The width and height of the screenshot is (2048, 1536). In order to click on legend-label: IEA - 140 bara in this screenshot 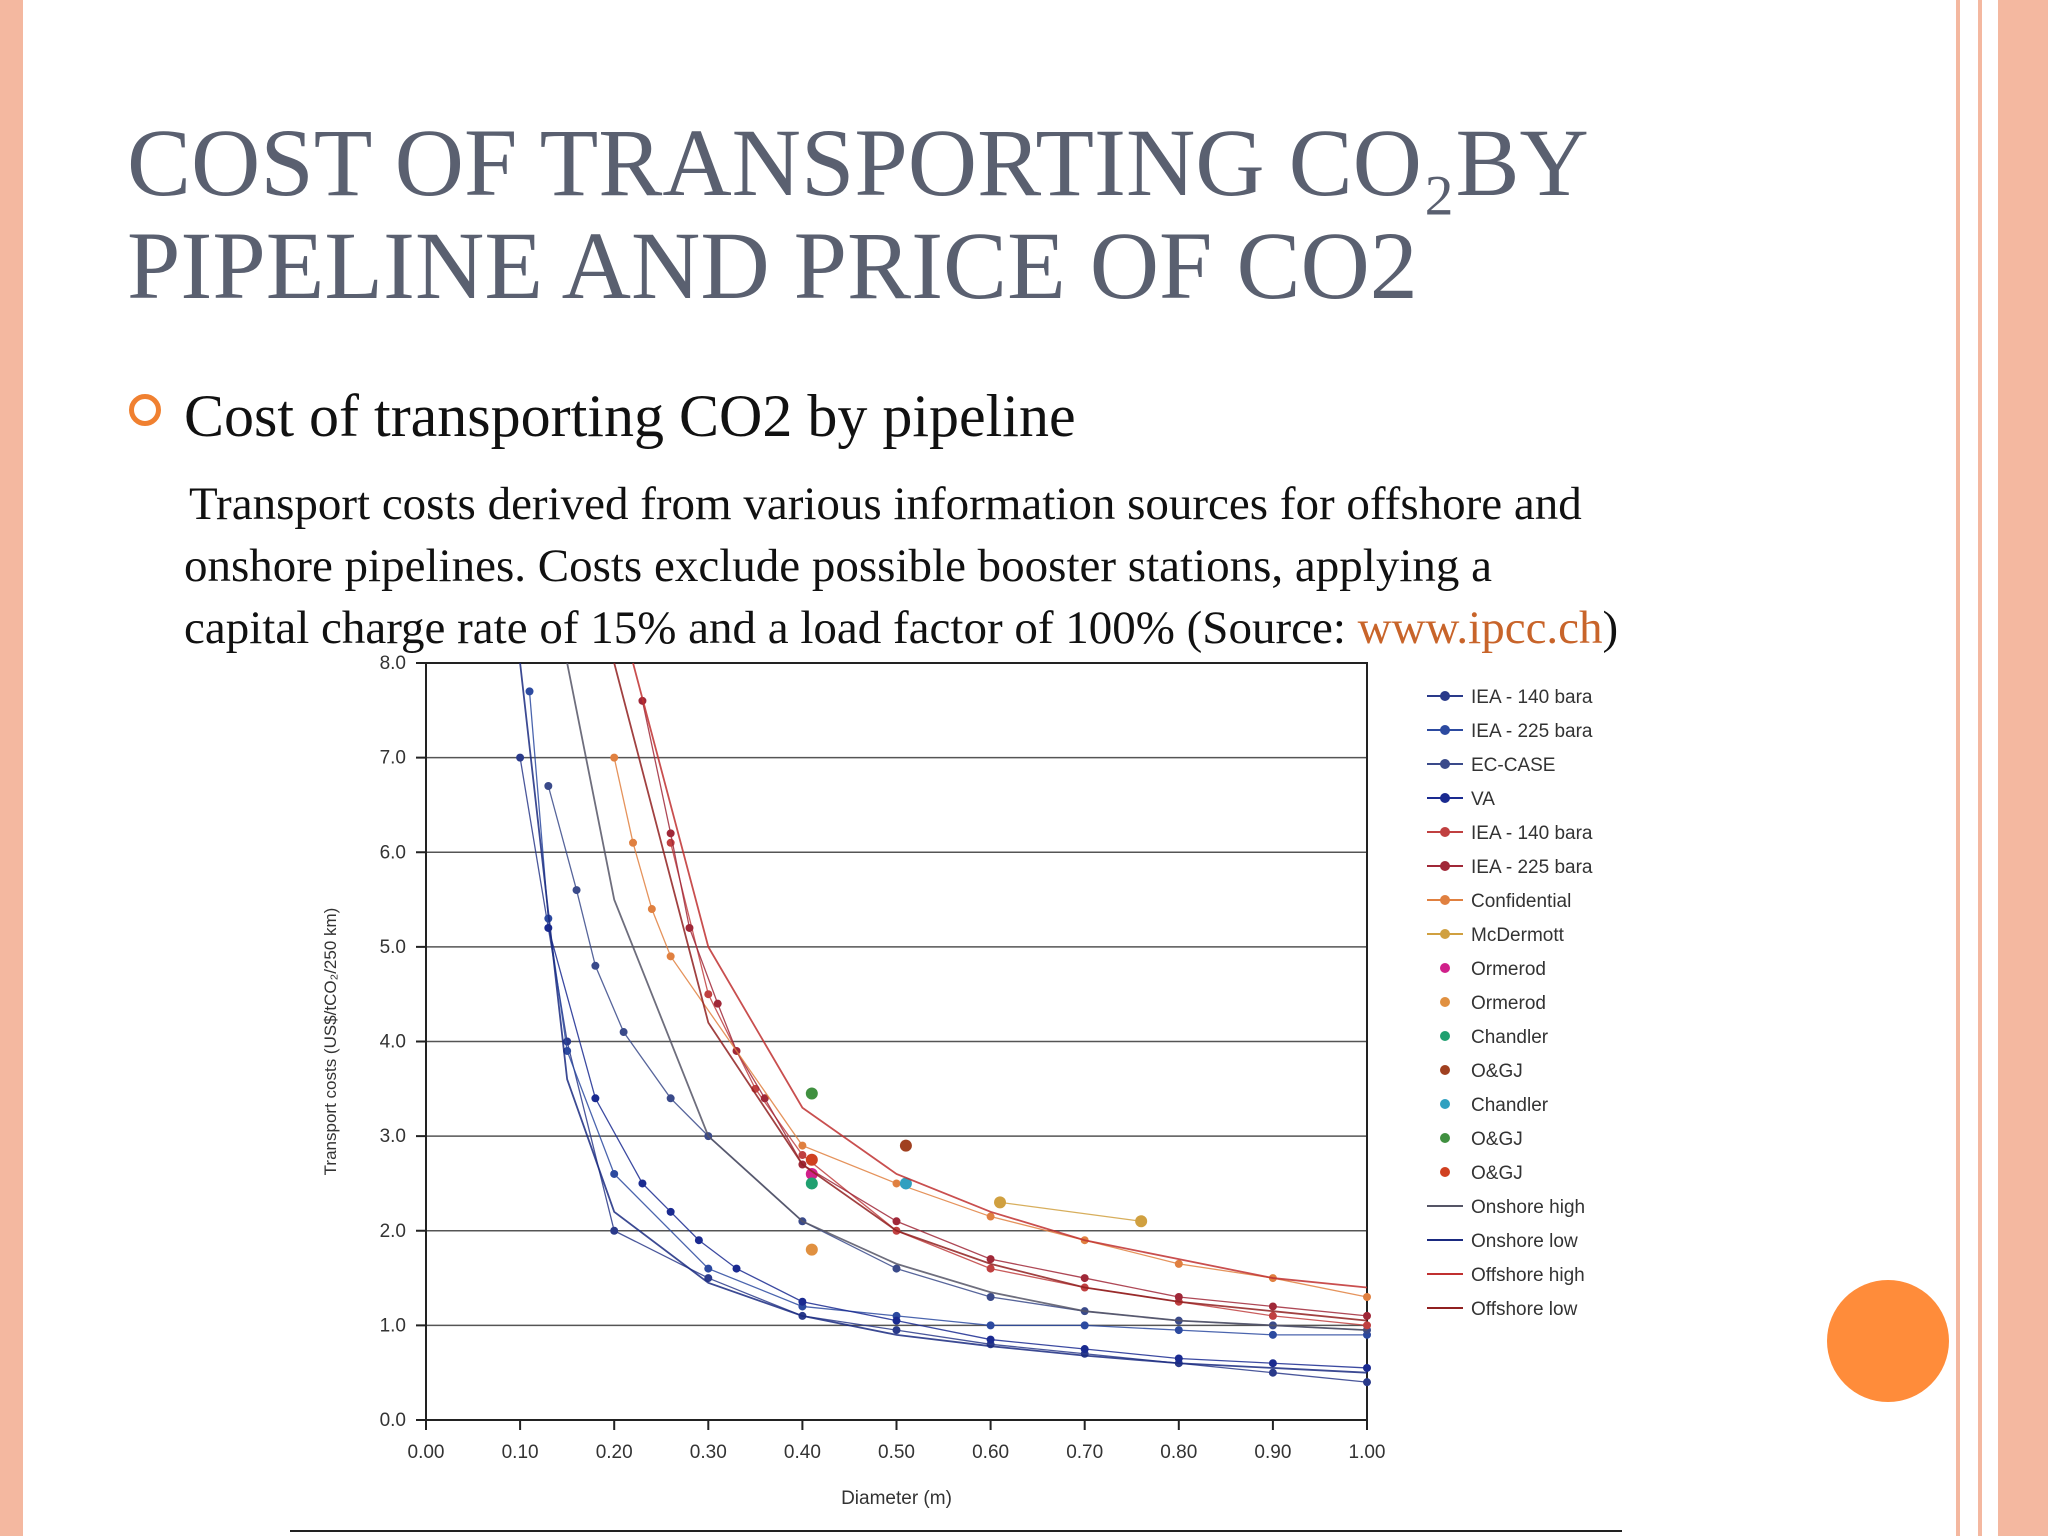, I will do `click(1532, 833)`.